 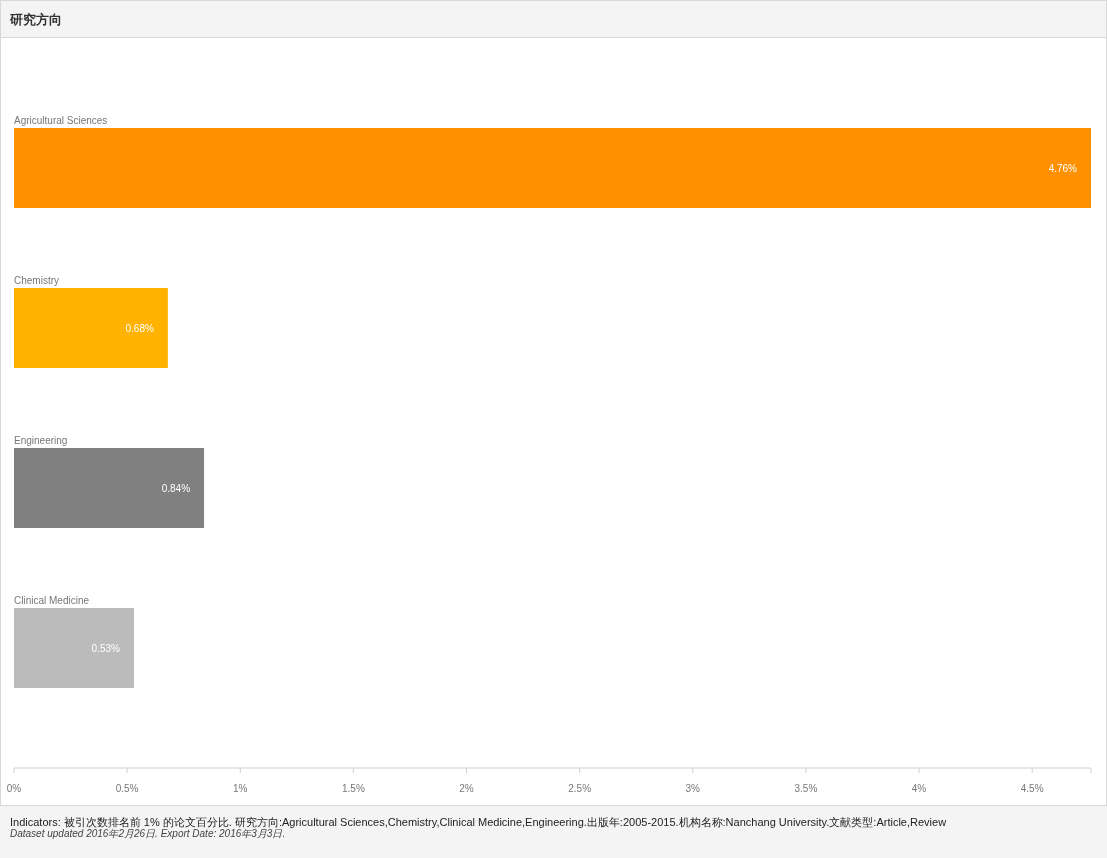 What do you see at coordinates (35, 19) in the screenshot?
I see `chart-title: 研究方向` at bounding box center [35, 19].